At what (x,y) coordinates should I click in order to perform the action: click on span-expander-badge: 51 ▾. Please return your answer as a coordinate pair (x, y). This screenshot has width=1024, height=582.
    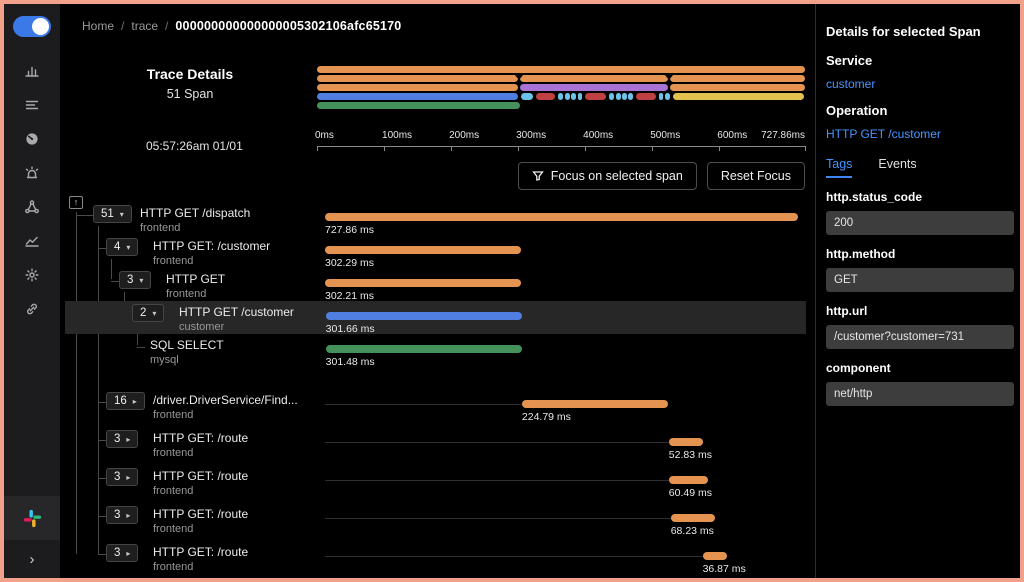
    Looking at the image, I should click on (112, 214).